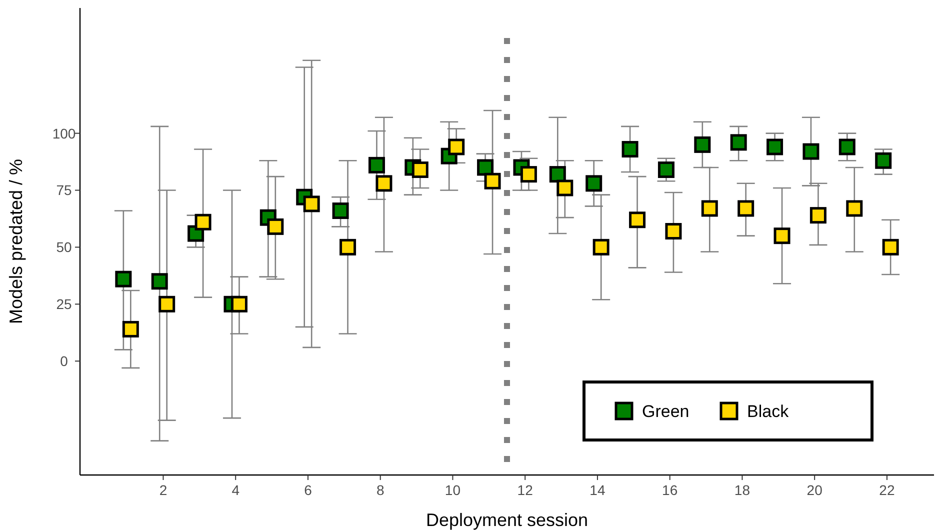 The width and height of the screenshot is (938, 530). Describe the element at coordinates (64, 304) in the screenshot. I see `y-tick-label: 25` at that location.